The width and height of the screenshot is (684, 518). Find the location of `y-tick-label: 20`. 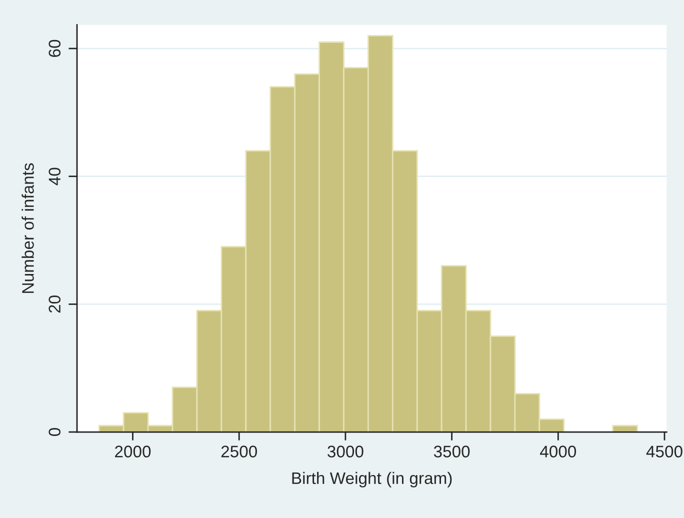

y-tick-label: 20 is located at coordinates (54, 304).